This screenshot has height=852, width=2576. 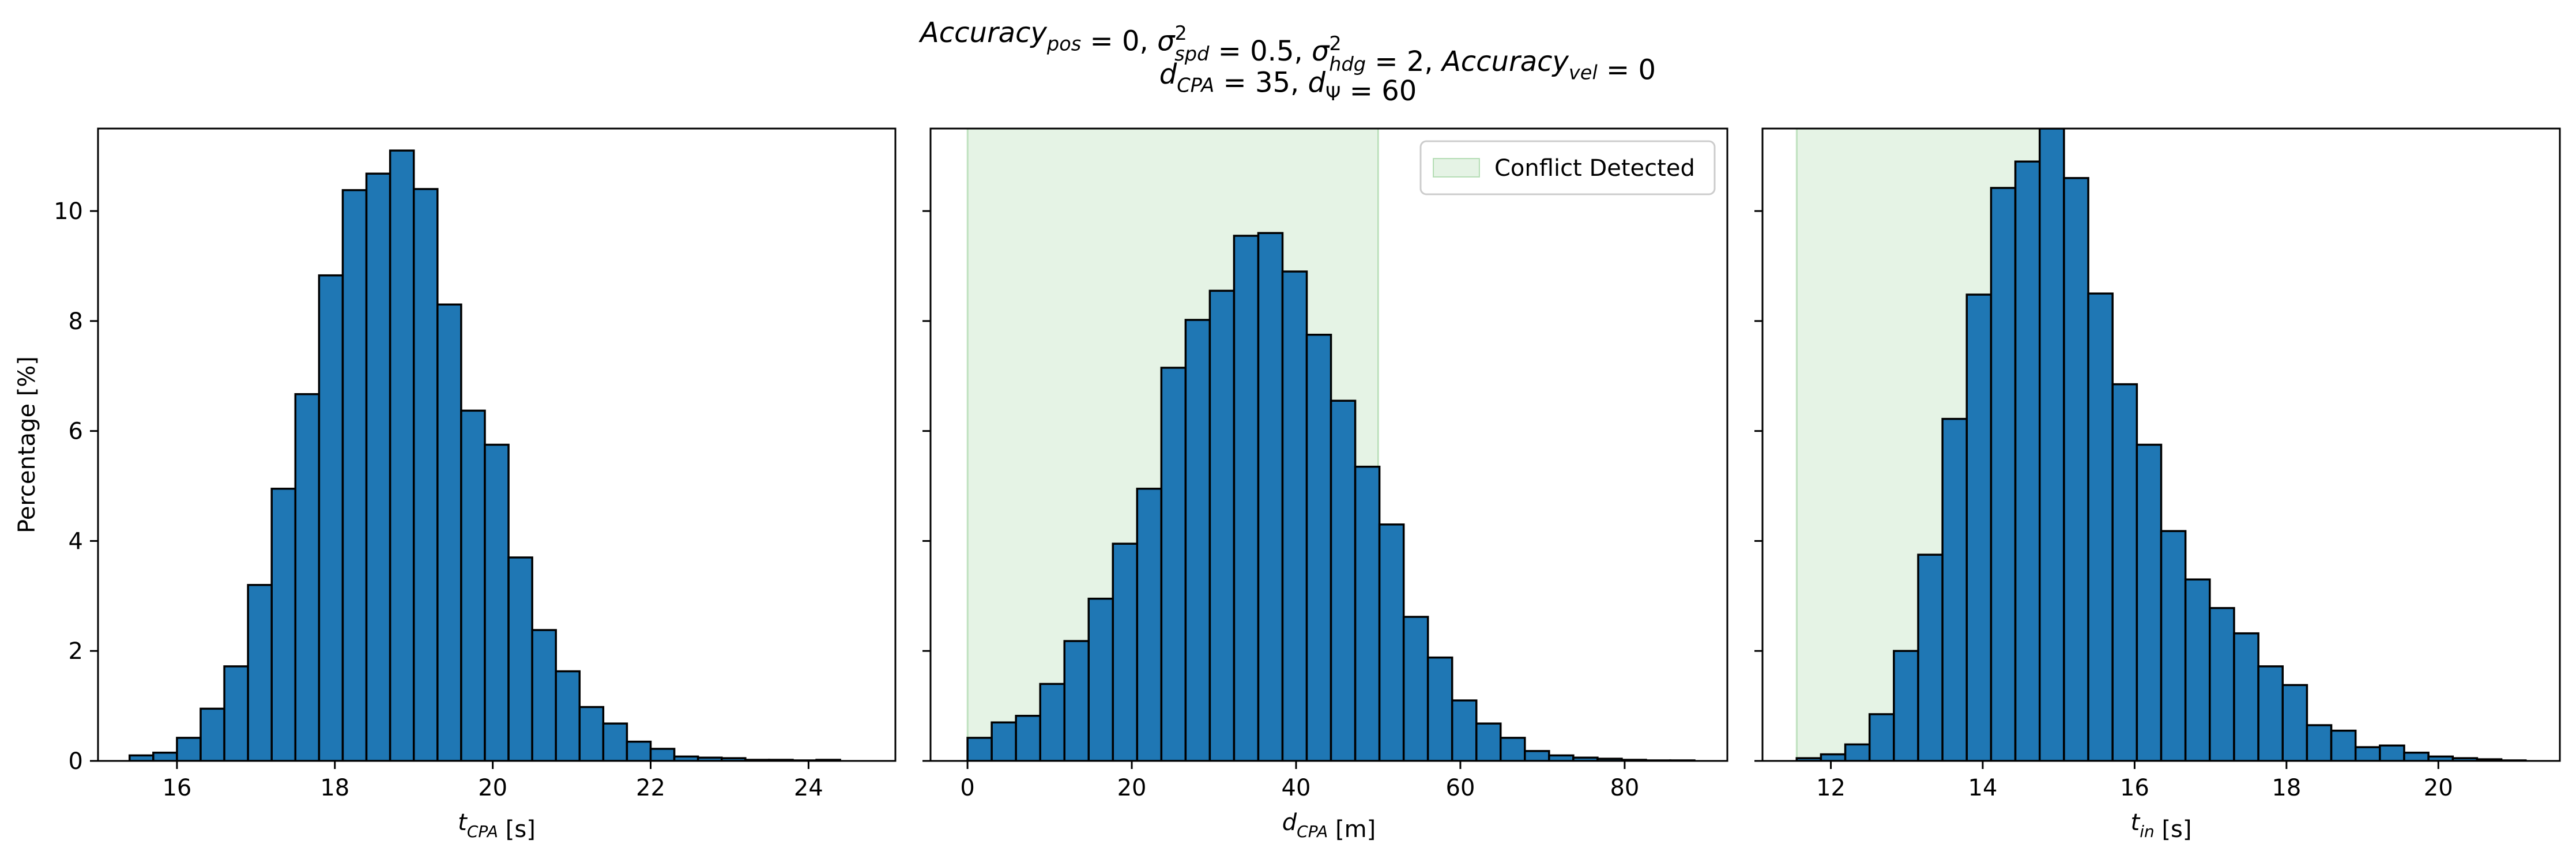 I want to click on x-tick-label: 18, so click(x=334, y=788).